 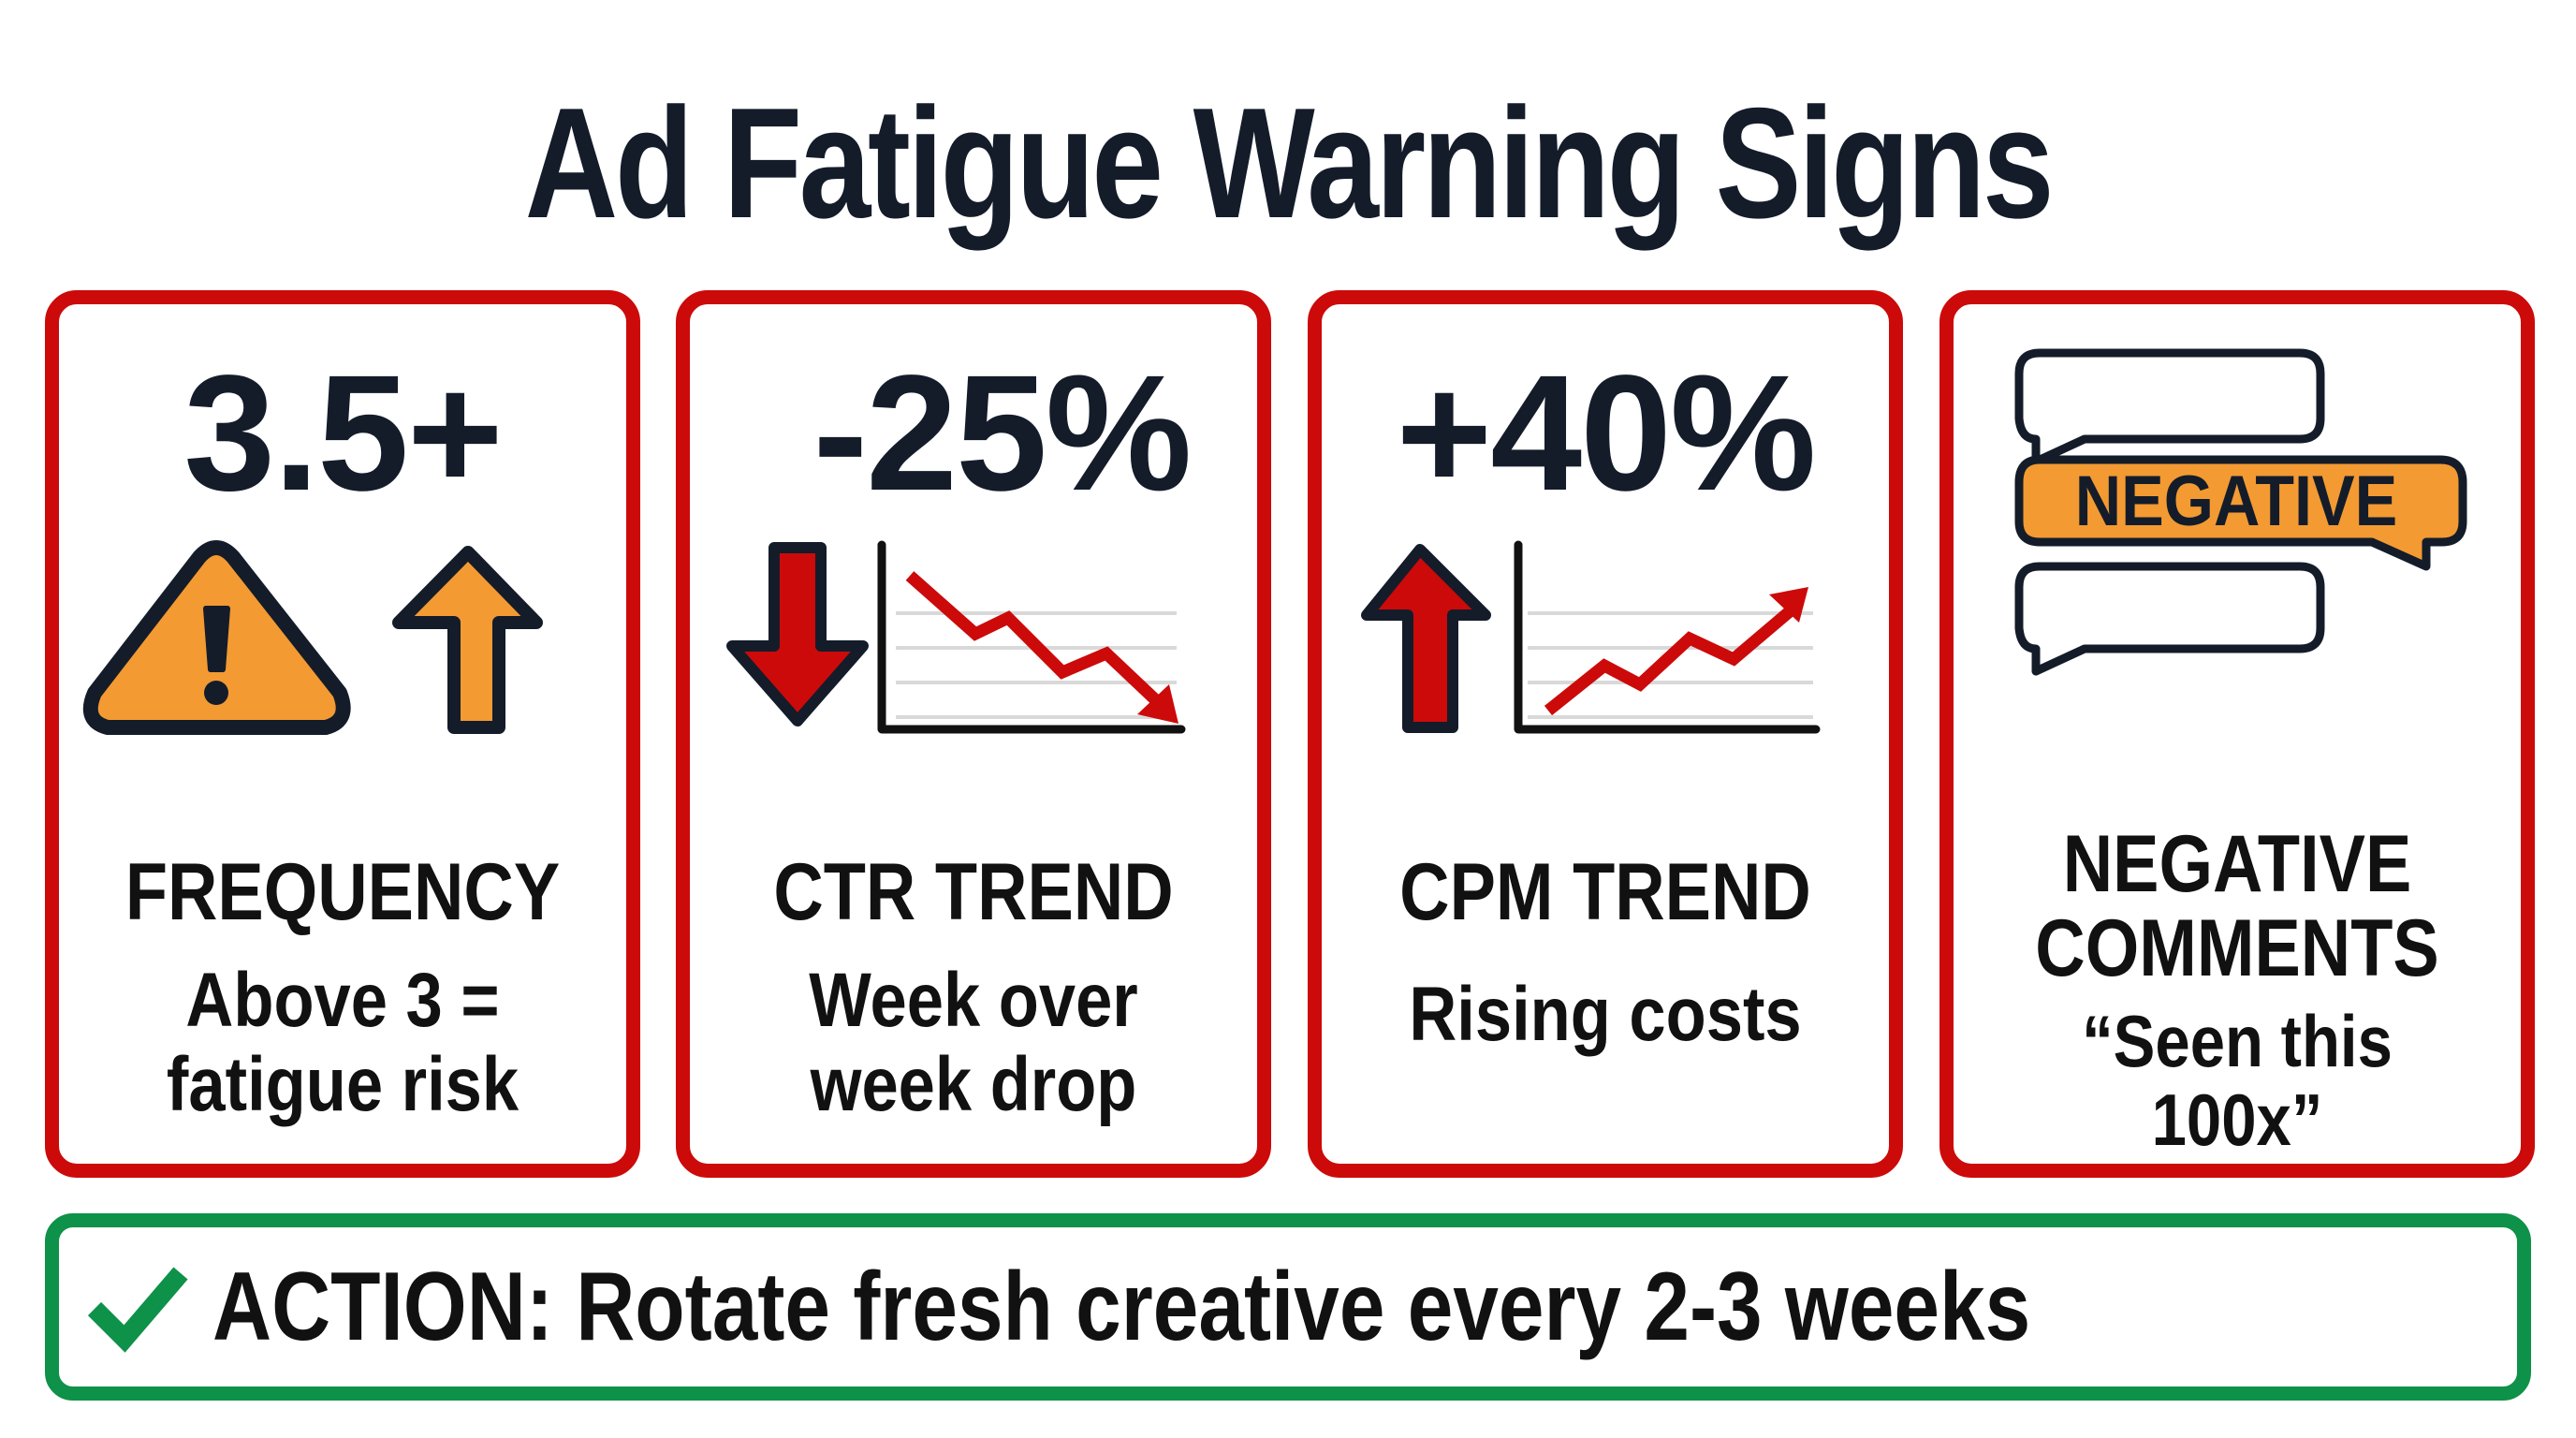 What do you see at coordinates (1426, 638) in the screenshot?
I see `red-up-arrow-icon` at bounding box center [1426, 638].